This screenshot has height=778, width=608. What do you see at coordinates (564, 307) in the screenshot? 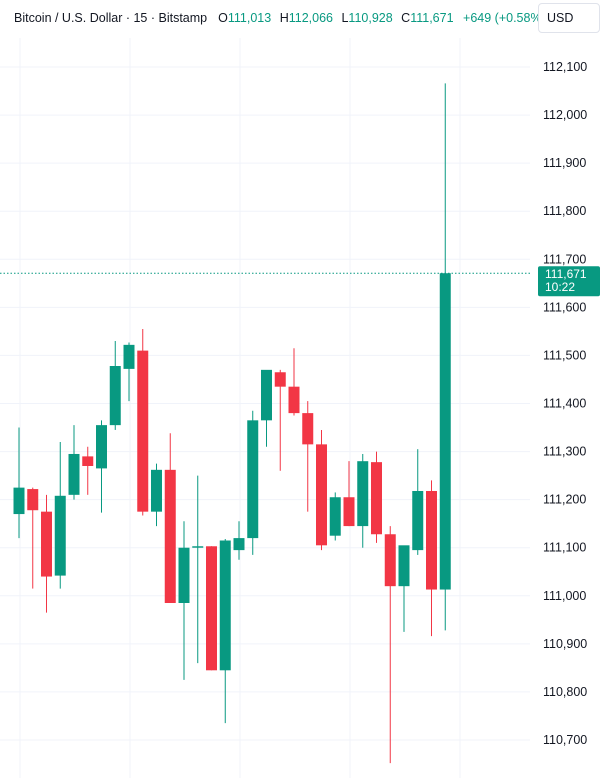
I see `y-tick-label: 111,600` at bounding box center [564, 307].